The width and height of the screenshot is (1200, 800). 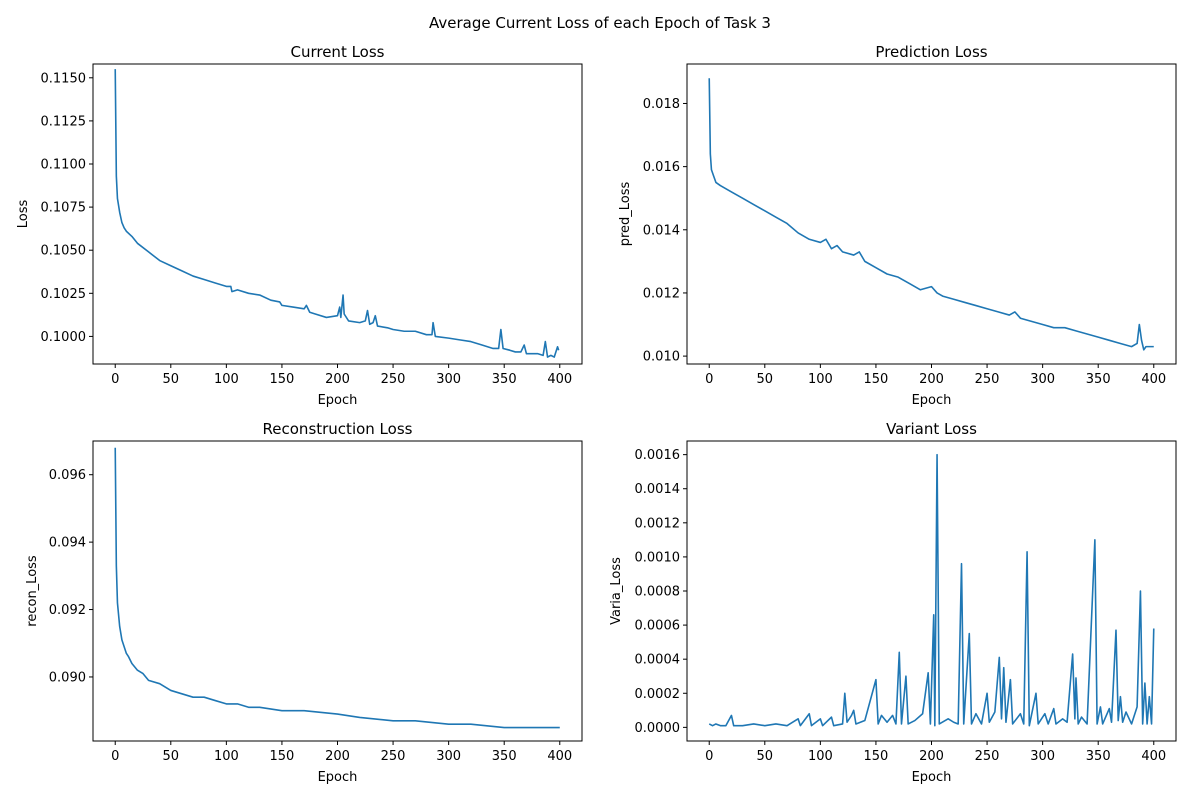 I want to click on y-tick-label: 0.0012, so click(x=658, y=523).